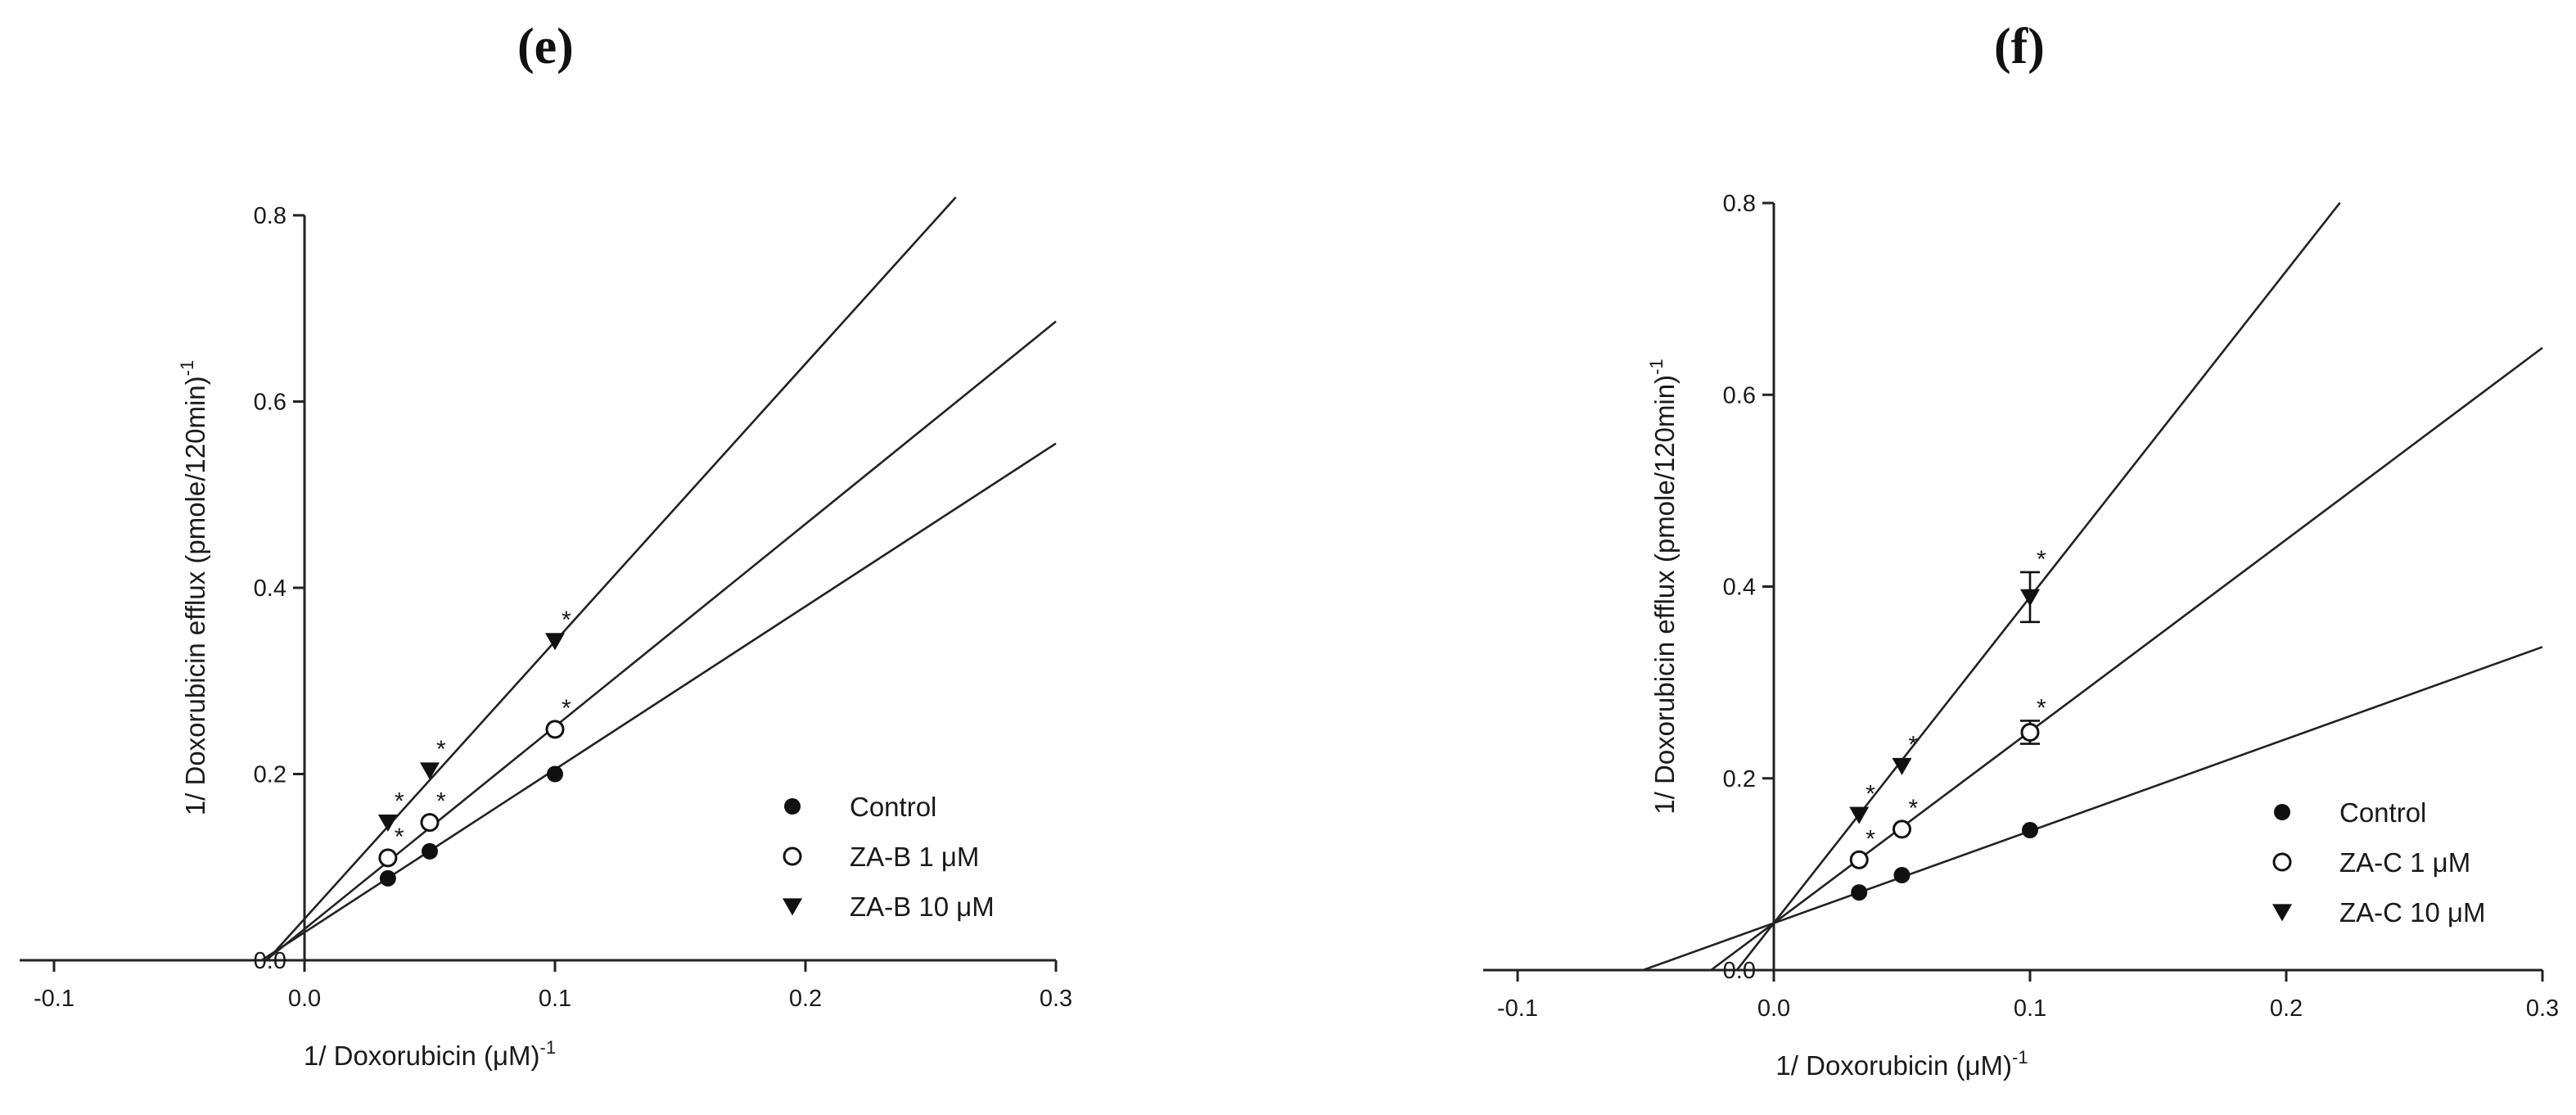  Describe the element at coordinates (2412, 912) in the screenshot. I see `legend-label: ZA-C 10 μM` at that location.